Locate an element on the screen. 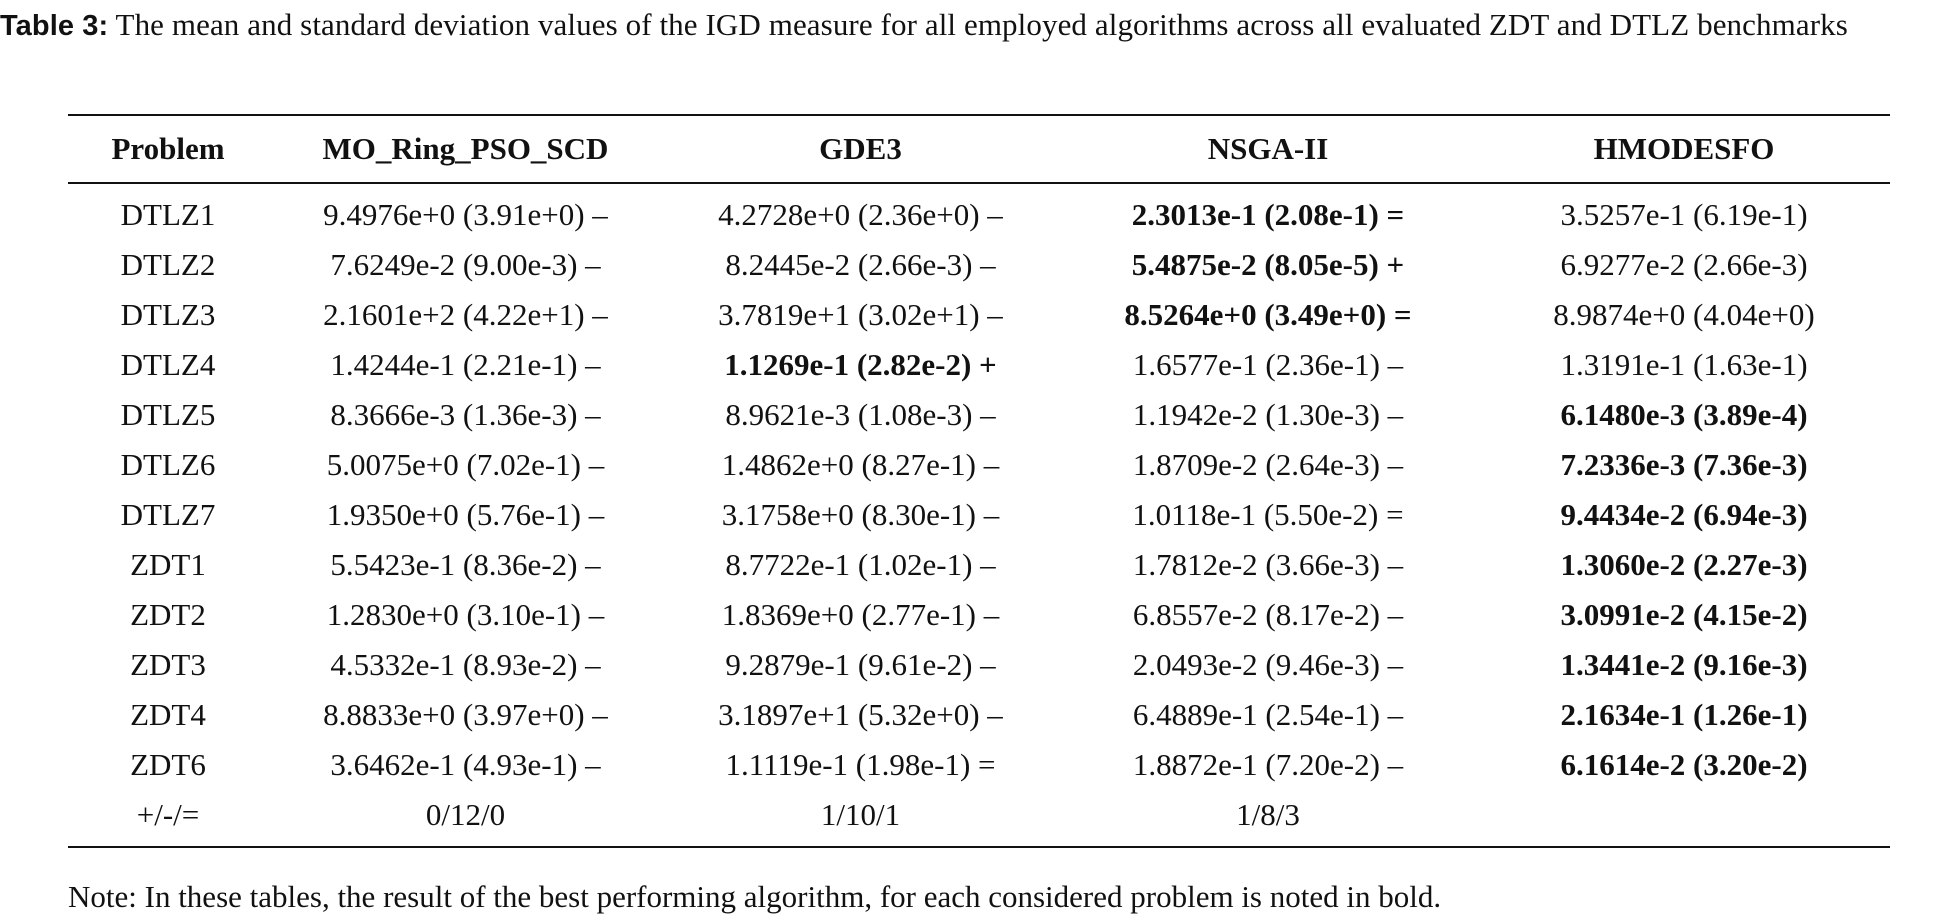 The width and height of the screenshot is (1958, 923). result-cell: 6.1480e-3 (3.89e-4) is located at coordinates (1684, 414).